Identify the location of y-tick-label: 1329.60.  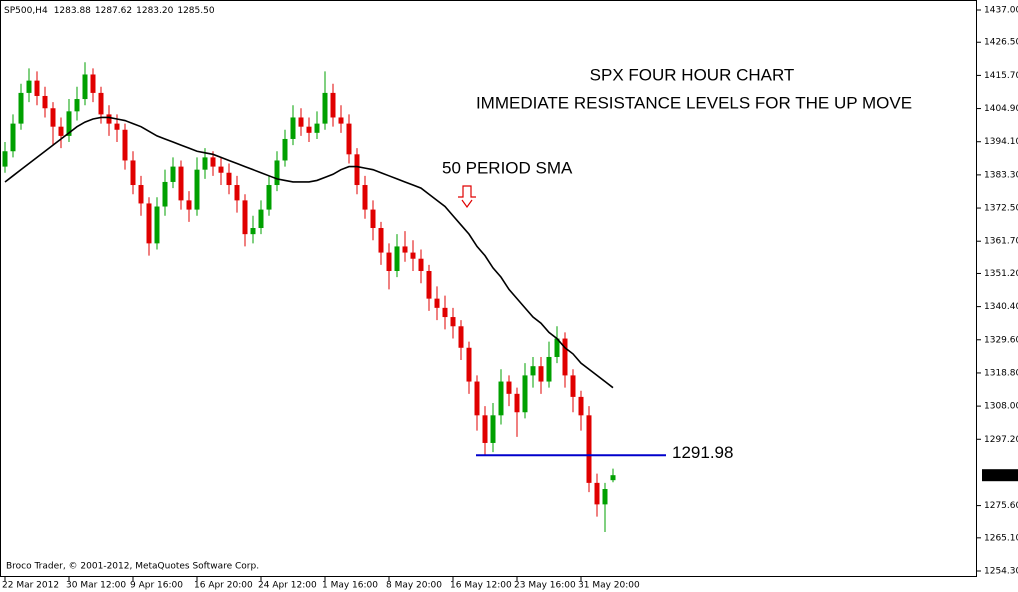
(1001, 340).